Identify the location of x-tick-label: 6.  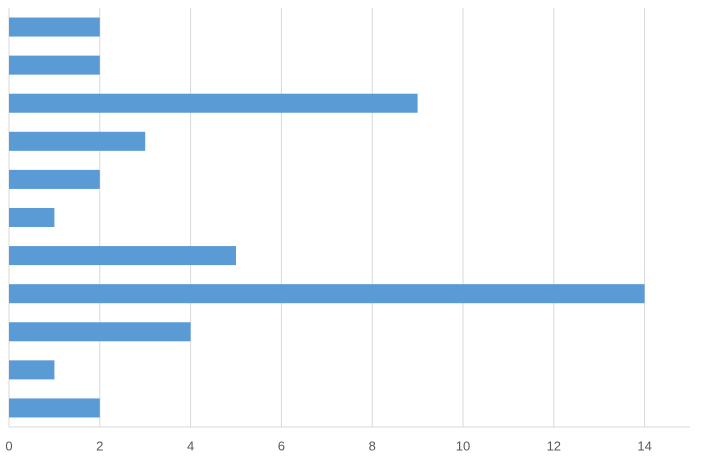
(281, 445).